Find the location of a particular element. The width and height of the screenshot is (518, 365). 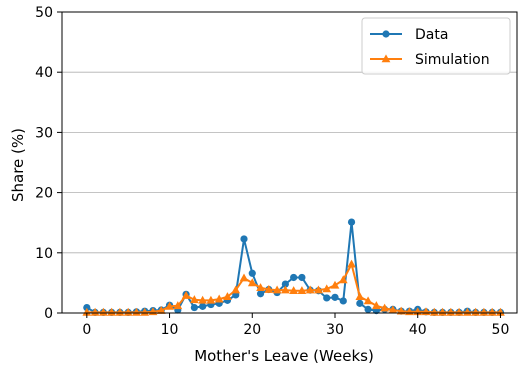

legend-item-simulation: Simulation is located at coordinates (430, 60).